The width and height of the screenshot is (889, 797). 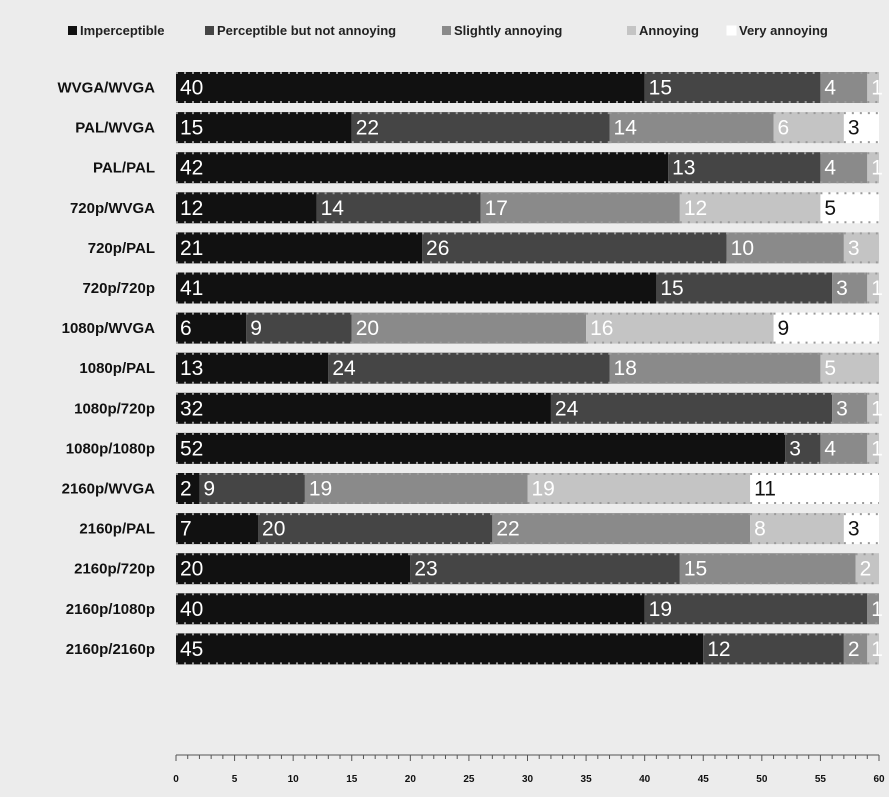 I want to click on data-label: 13, so click(x=683, y=168).